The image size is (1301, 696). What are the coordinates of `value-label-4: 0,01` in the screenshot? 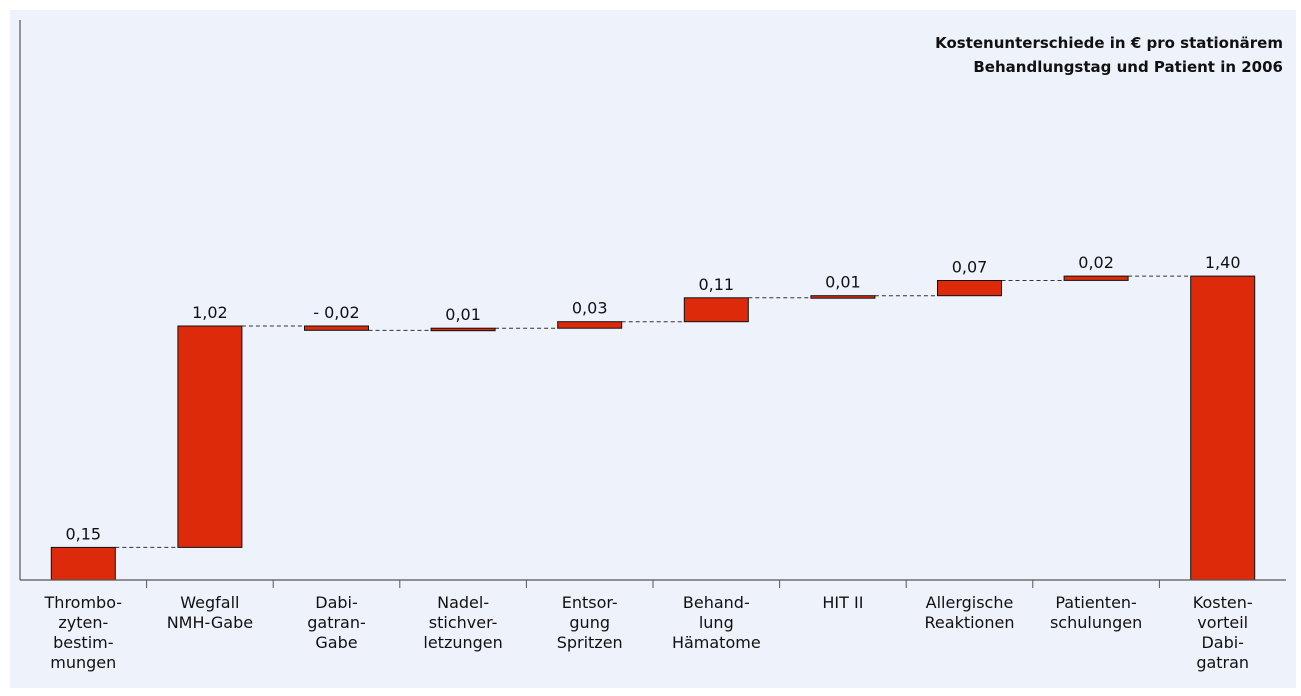 It's located at (463, 314).